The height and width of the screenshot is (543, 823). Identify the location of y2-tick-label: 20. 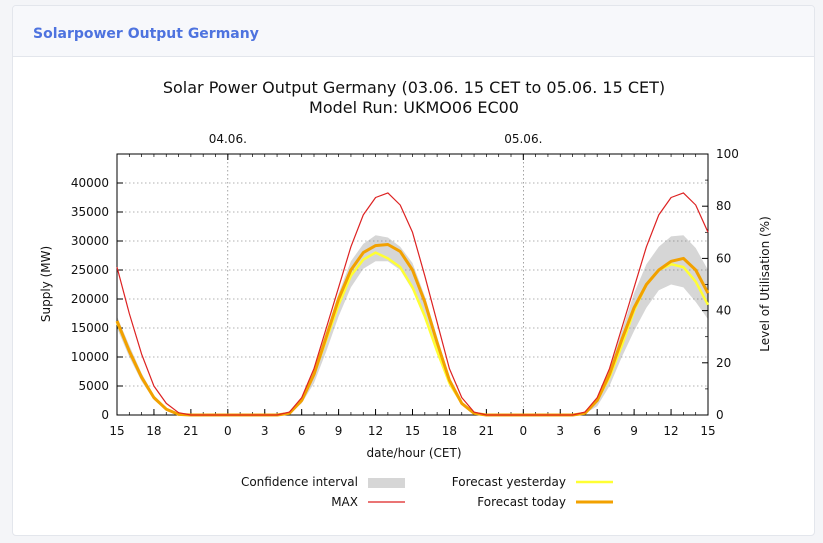
(723, 363).